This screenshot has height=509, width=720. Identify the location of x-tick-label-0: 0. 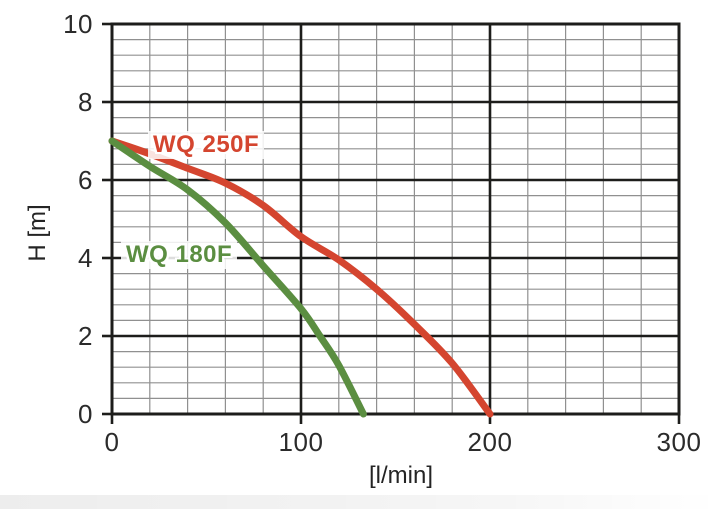
(112, 442).